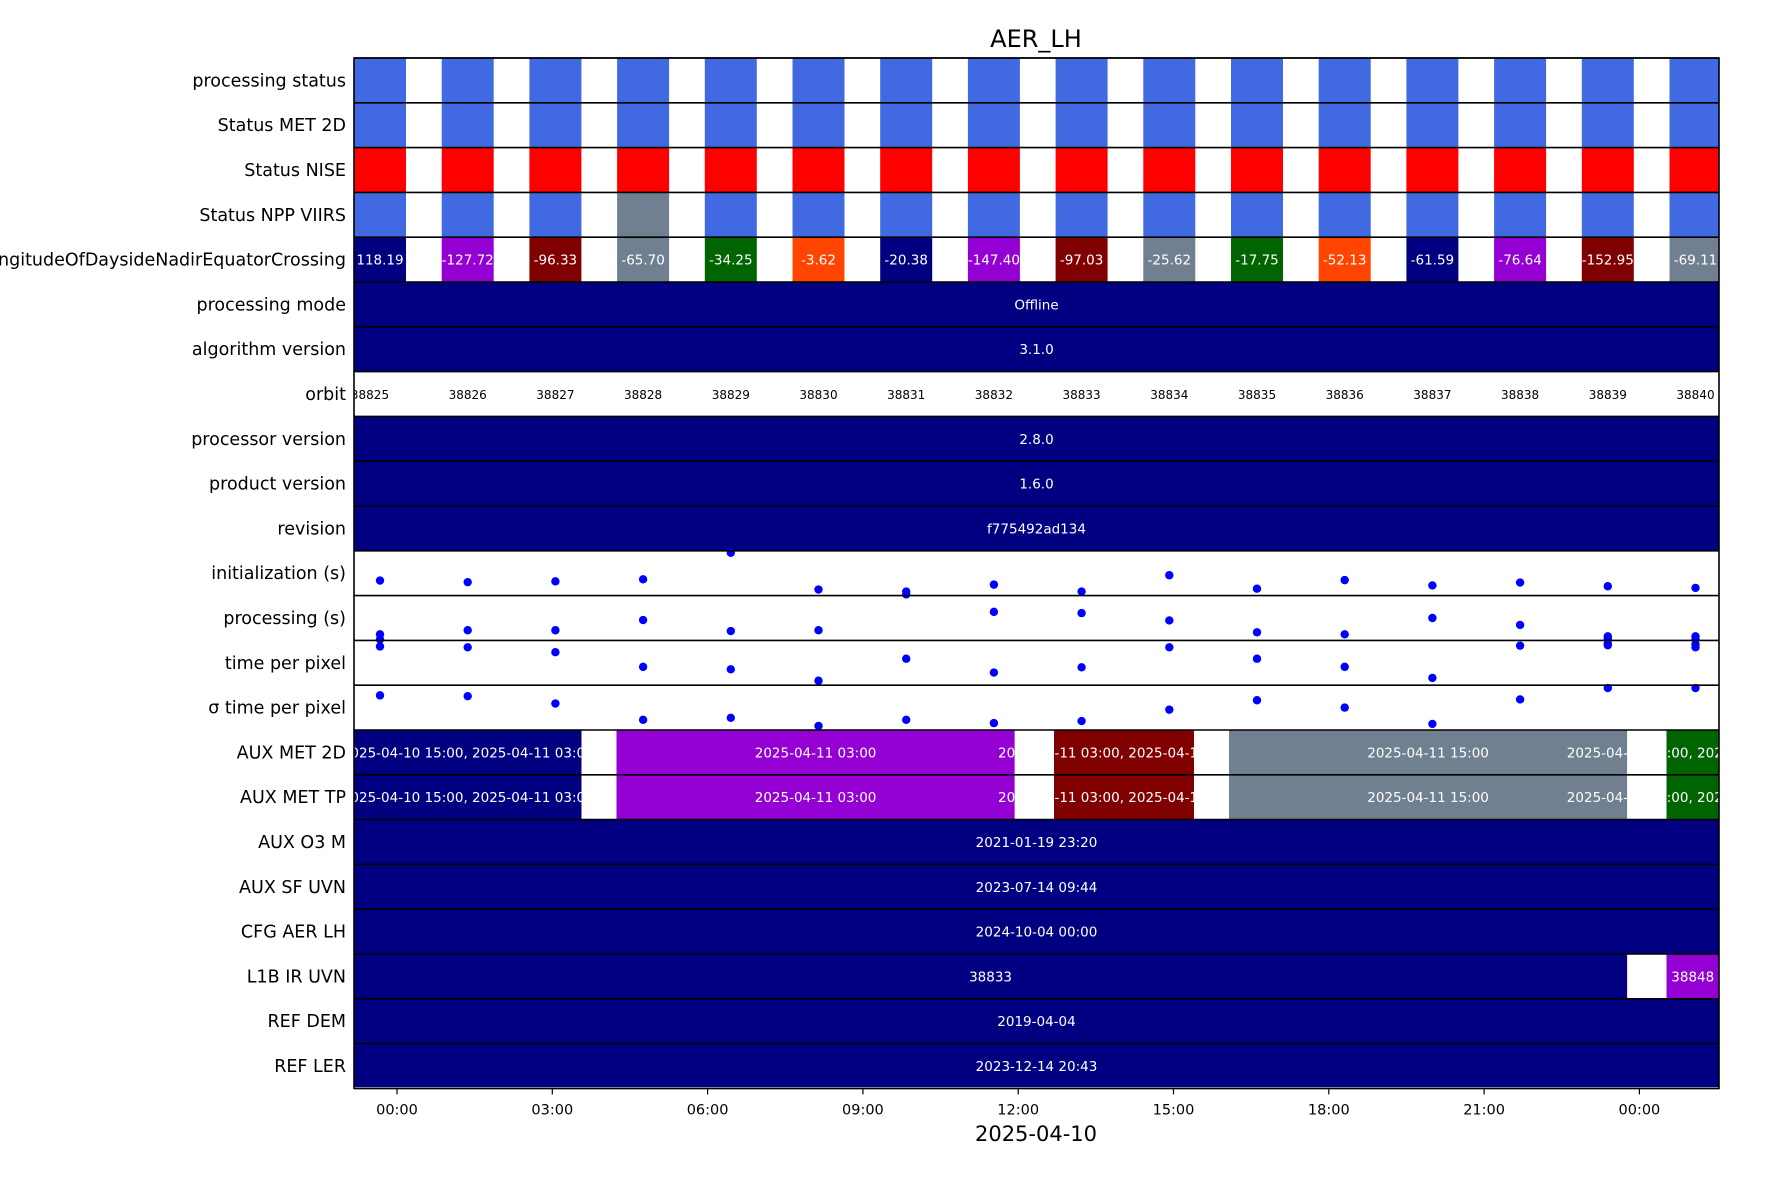  Describe the element at coordinates (863, 1110) in the screenshot. I see `x-tick-label: 09:00` at that location.